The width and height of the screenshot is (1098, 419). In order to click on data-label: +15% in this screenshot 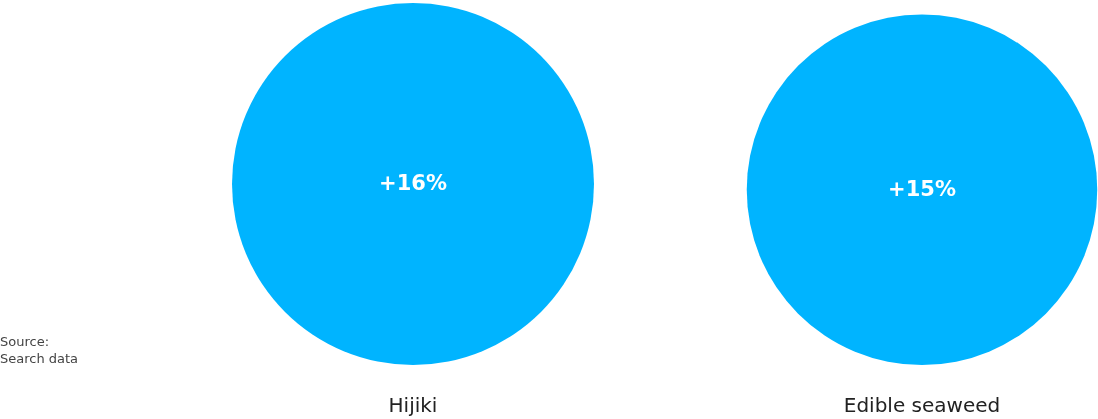, I will do `click(922, 188)`.